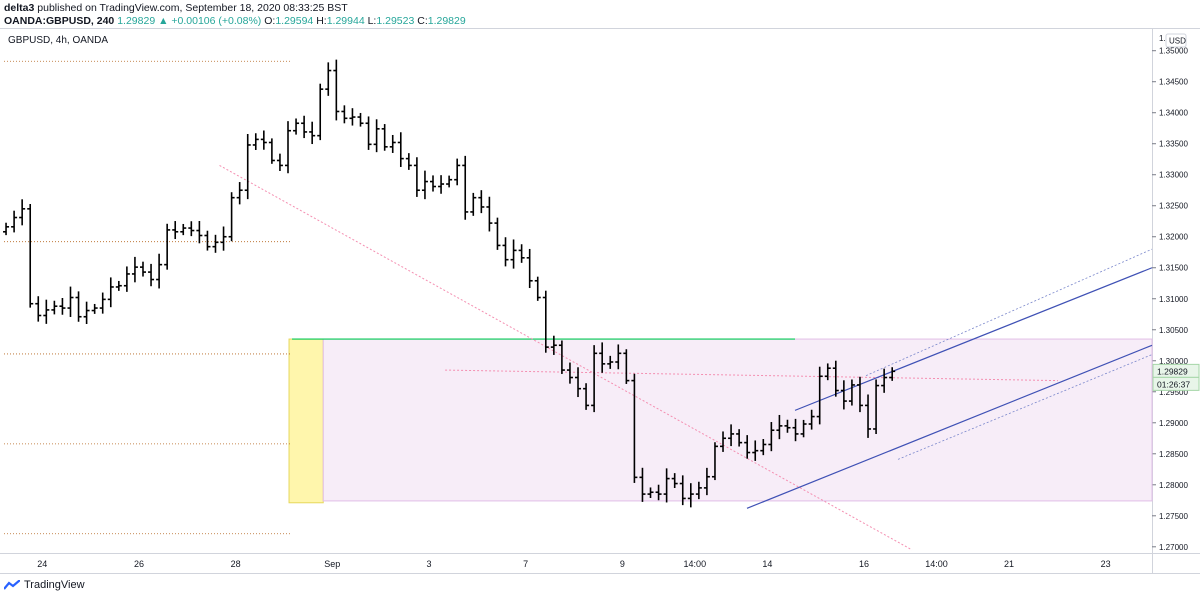 Image resolution: width=1200 pixels, height=597 pixels. What do you see at coordinates (54, 585) in the screenshot?
I see `footer-brand: TradingView` at bounding box center [54, 585].